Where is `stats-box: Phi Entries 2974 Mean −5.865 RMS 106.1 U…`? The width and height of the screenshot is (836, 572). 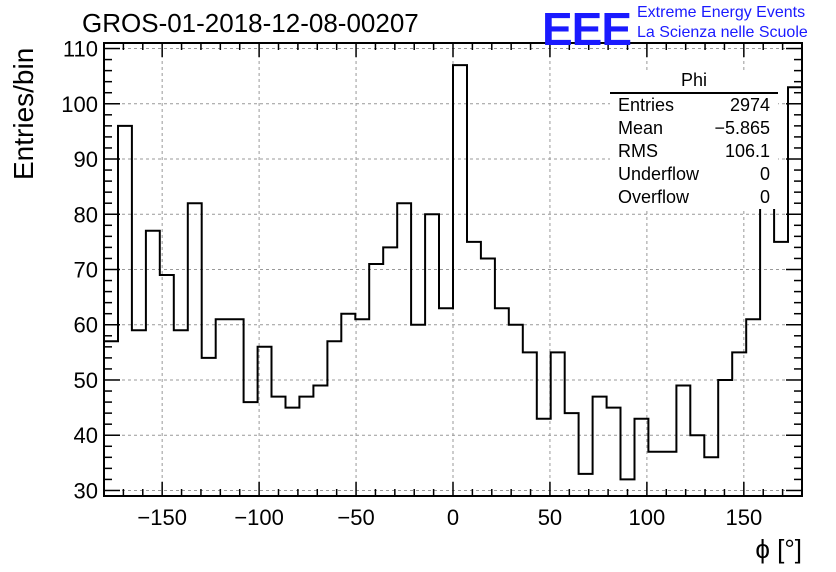
stats-box: Phi Entries 2974 Mean −5.865 RMS 106.1 U… is located at coordinates (694, 139).